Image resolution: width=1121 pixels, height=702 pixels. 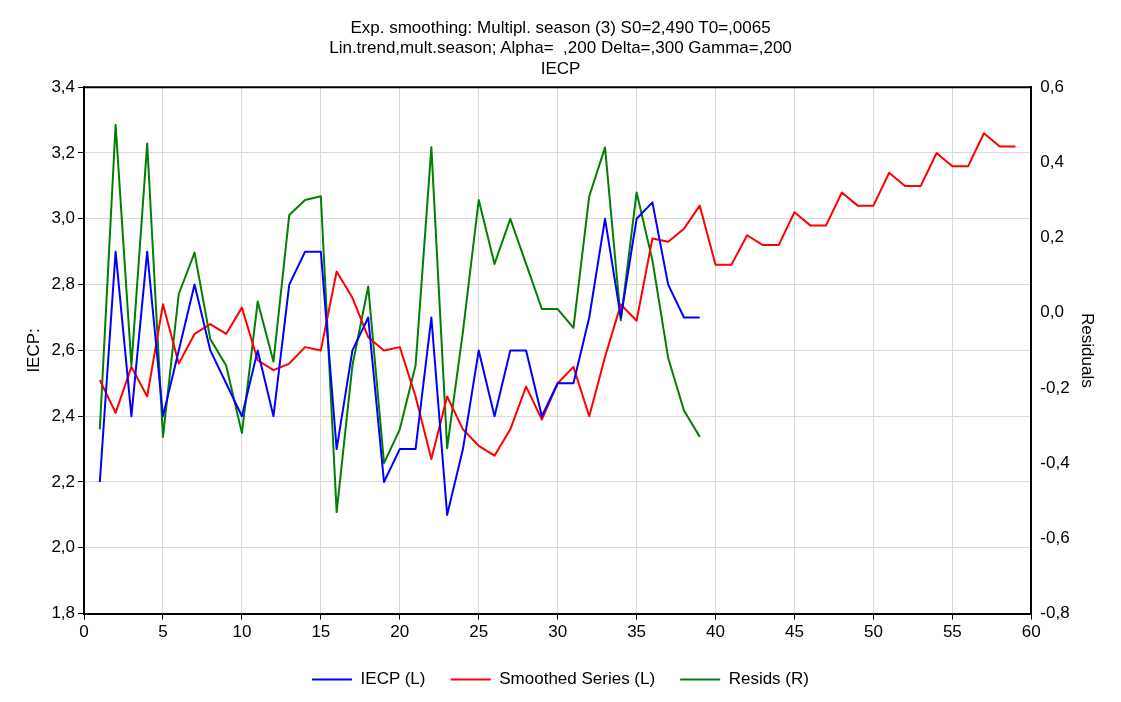 I want to click on y2-axis-title: Residuals, so click(x=1088, y=350).